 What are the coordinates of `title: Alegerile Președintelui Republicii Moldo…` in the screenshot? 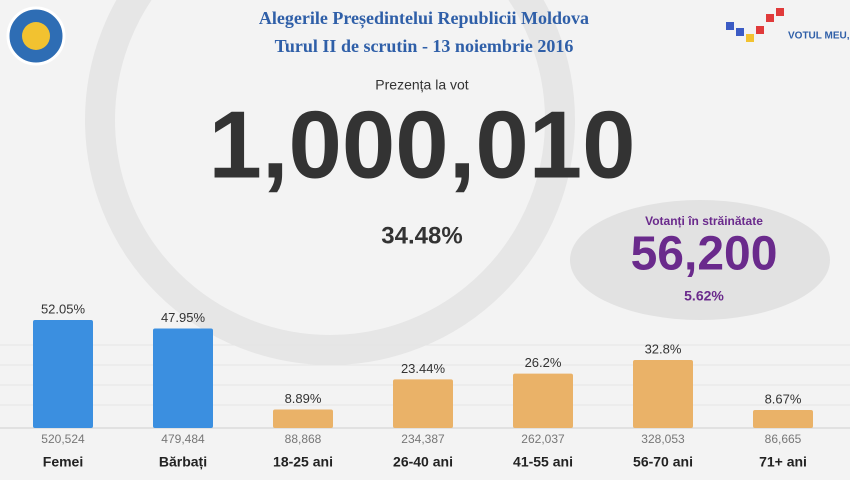 It's located at (424, 18).